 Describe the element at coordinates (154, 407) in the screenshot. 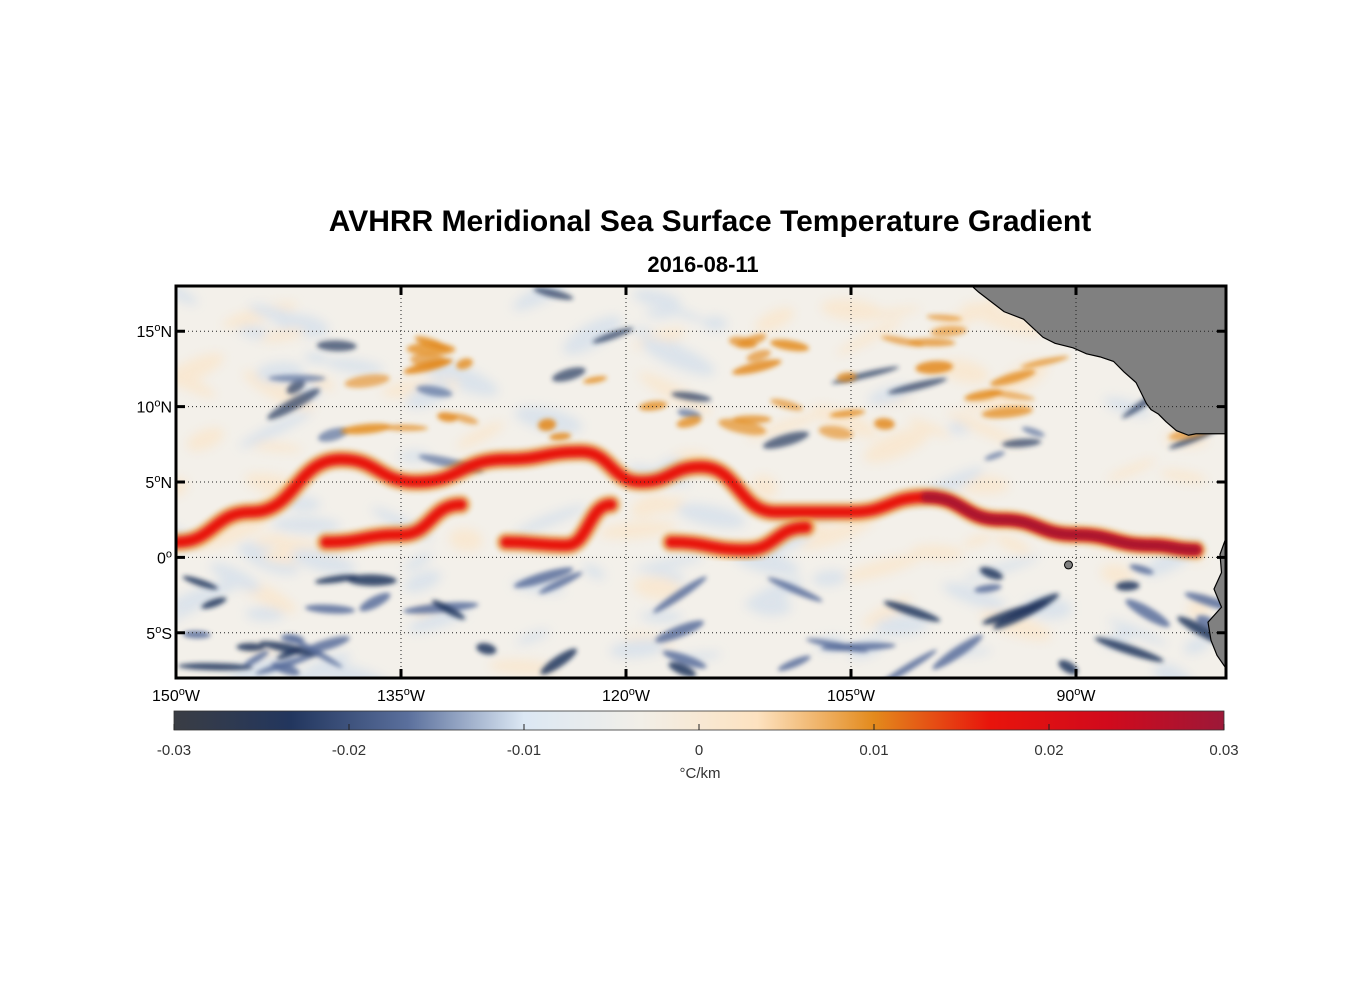

I see `lat-tick-label: 10oN` at that location.